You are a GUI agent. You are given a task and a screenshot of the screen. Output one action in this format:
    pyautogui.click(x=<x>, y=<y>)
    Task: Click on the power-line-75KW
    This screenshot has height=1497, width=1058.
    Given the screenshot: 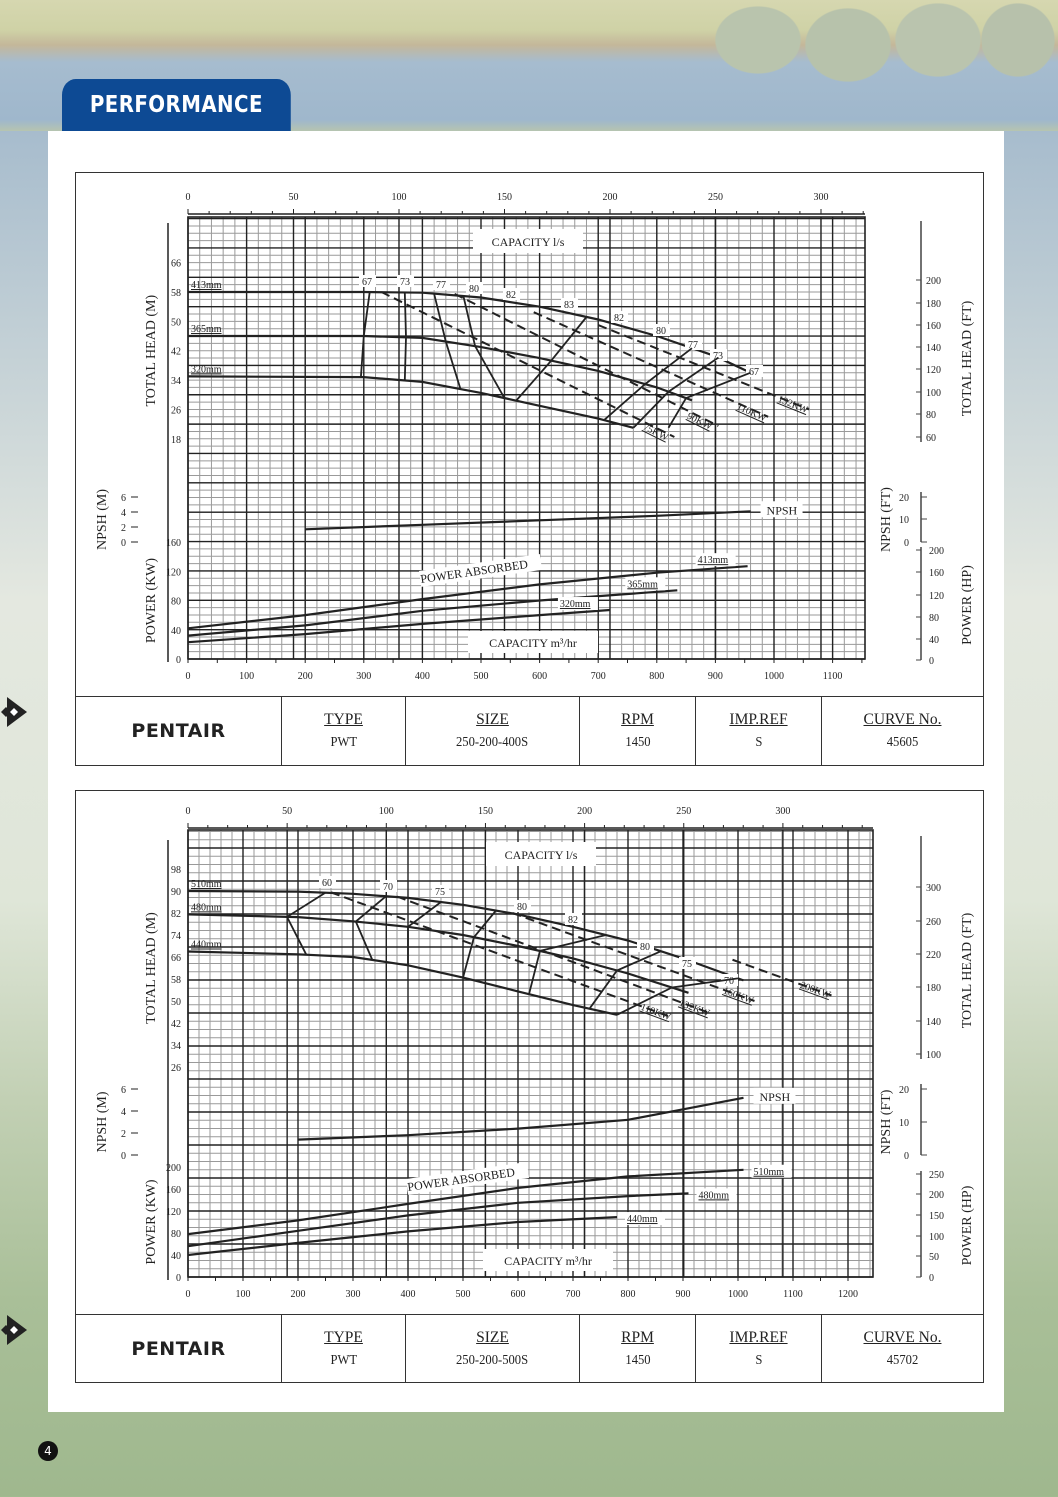 What is the action you would take?
    pyautogui.click(x=527, y=364)
    